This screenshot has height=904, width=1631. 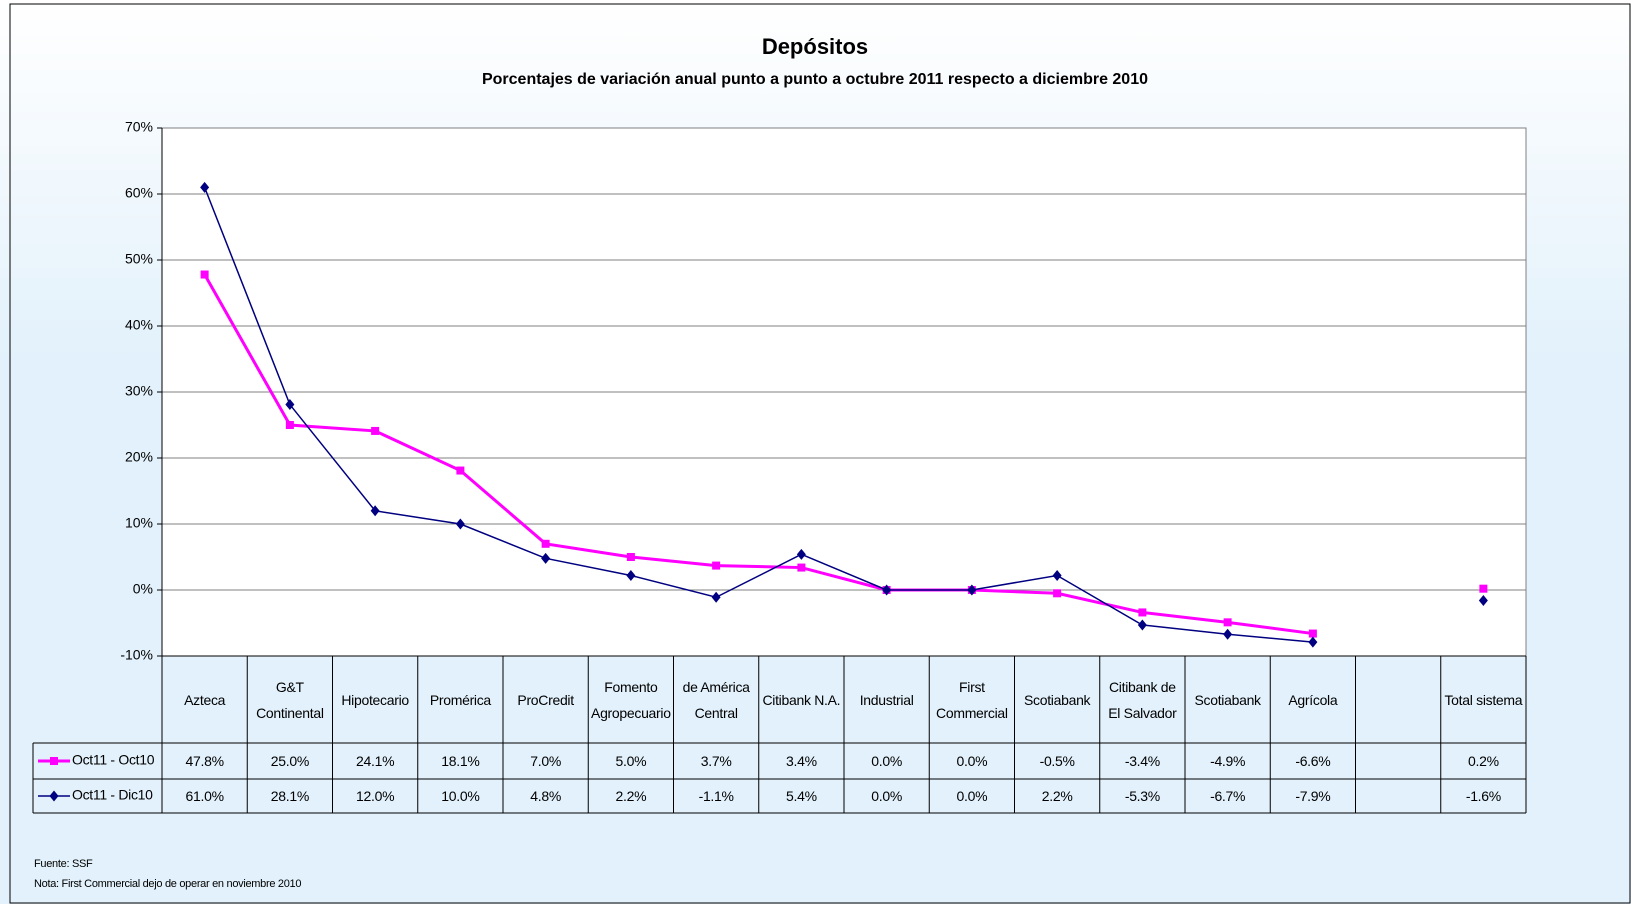 I want to click on category-label: Promérica, so click(x=460, y=699).